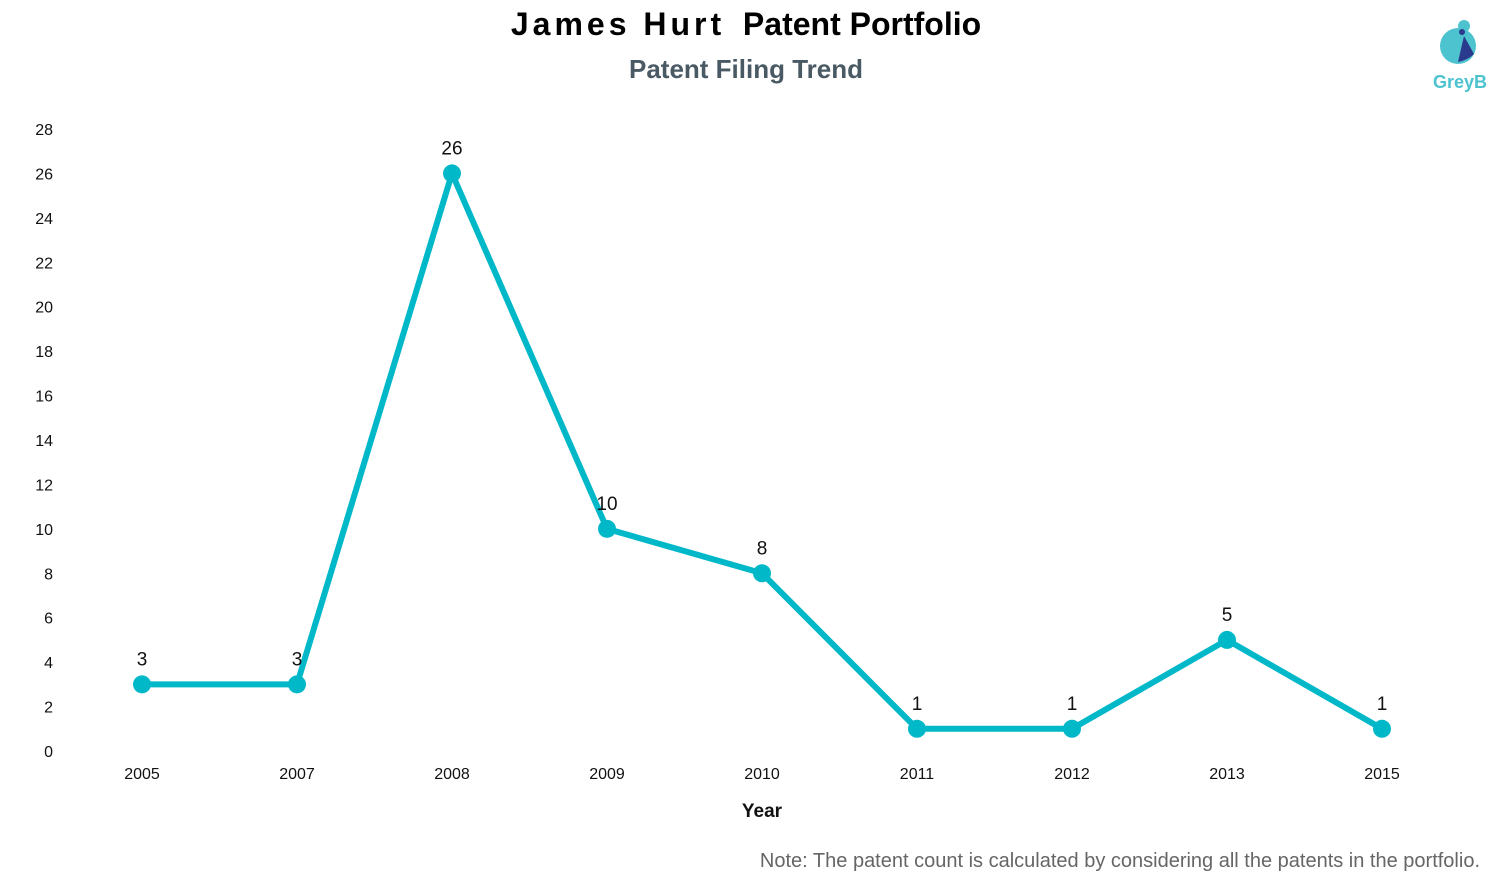 This screenshot has width=1500, height=880. I want to click on y-tick-label: 26, so click(44, 174).